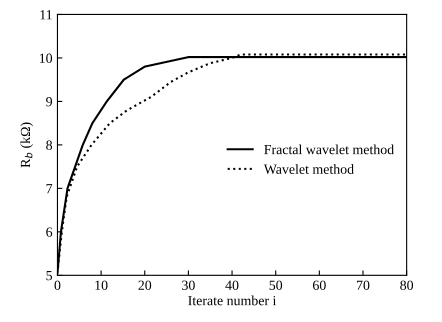 Image resolution: width=442 pixels, height=322 pixels. Describe the element at coordinates (49, 189) in the screenshot. I see `y-tick-label: 7` at that location.